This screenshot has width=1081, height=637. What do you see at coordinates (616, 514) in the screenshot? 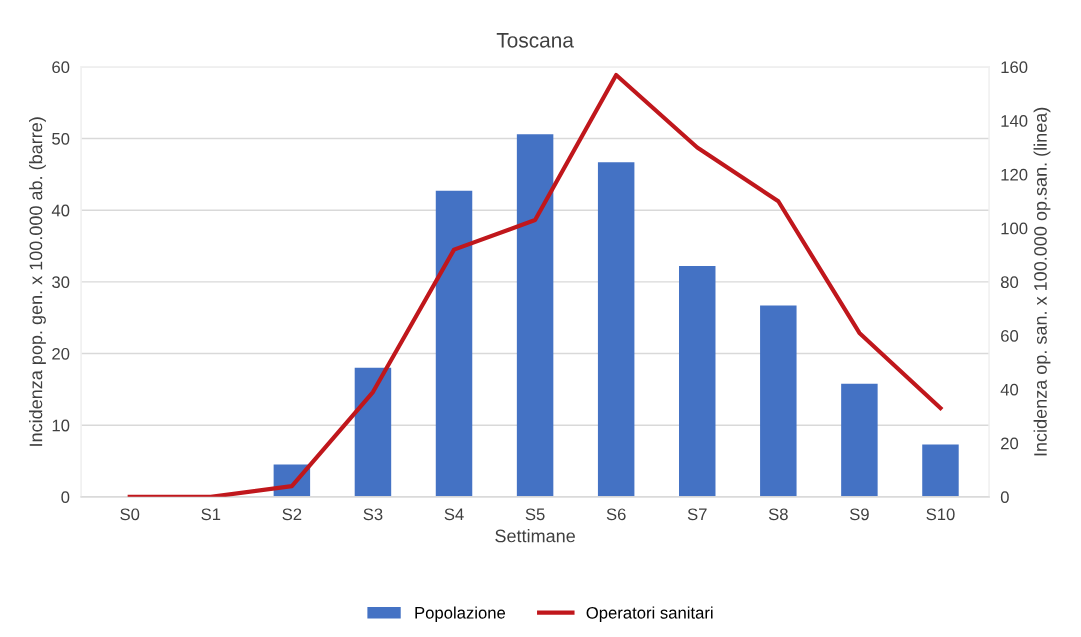
I see `x-tick-label: S6` at bounding box center [616, 514].